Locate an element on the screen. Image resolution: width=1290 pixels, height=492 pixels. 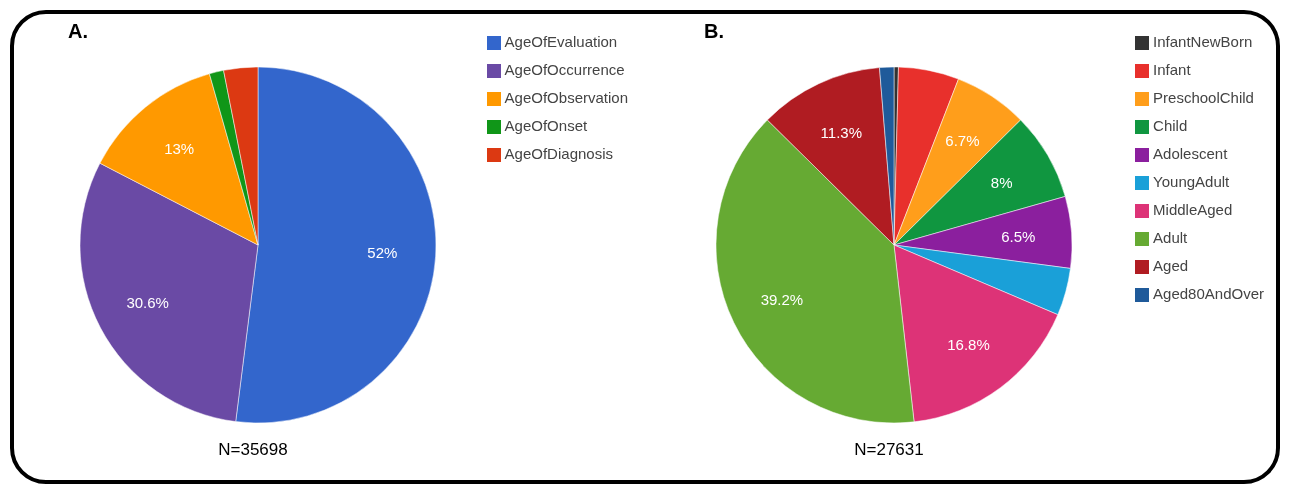
data-label: 39.2% is located at coordinates (782, 299).